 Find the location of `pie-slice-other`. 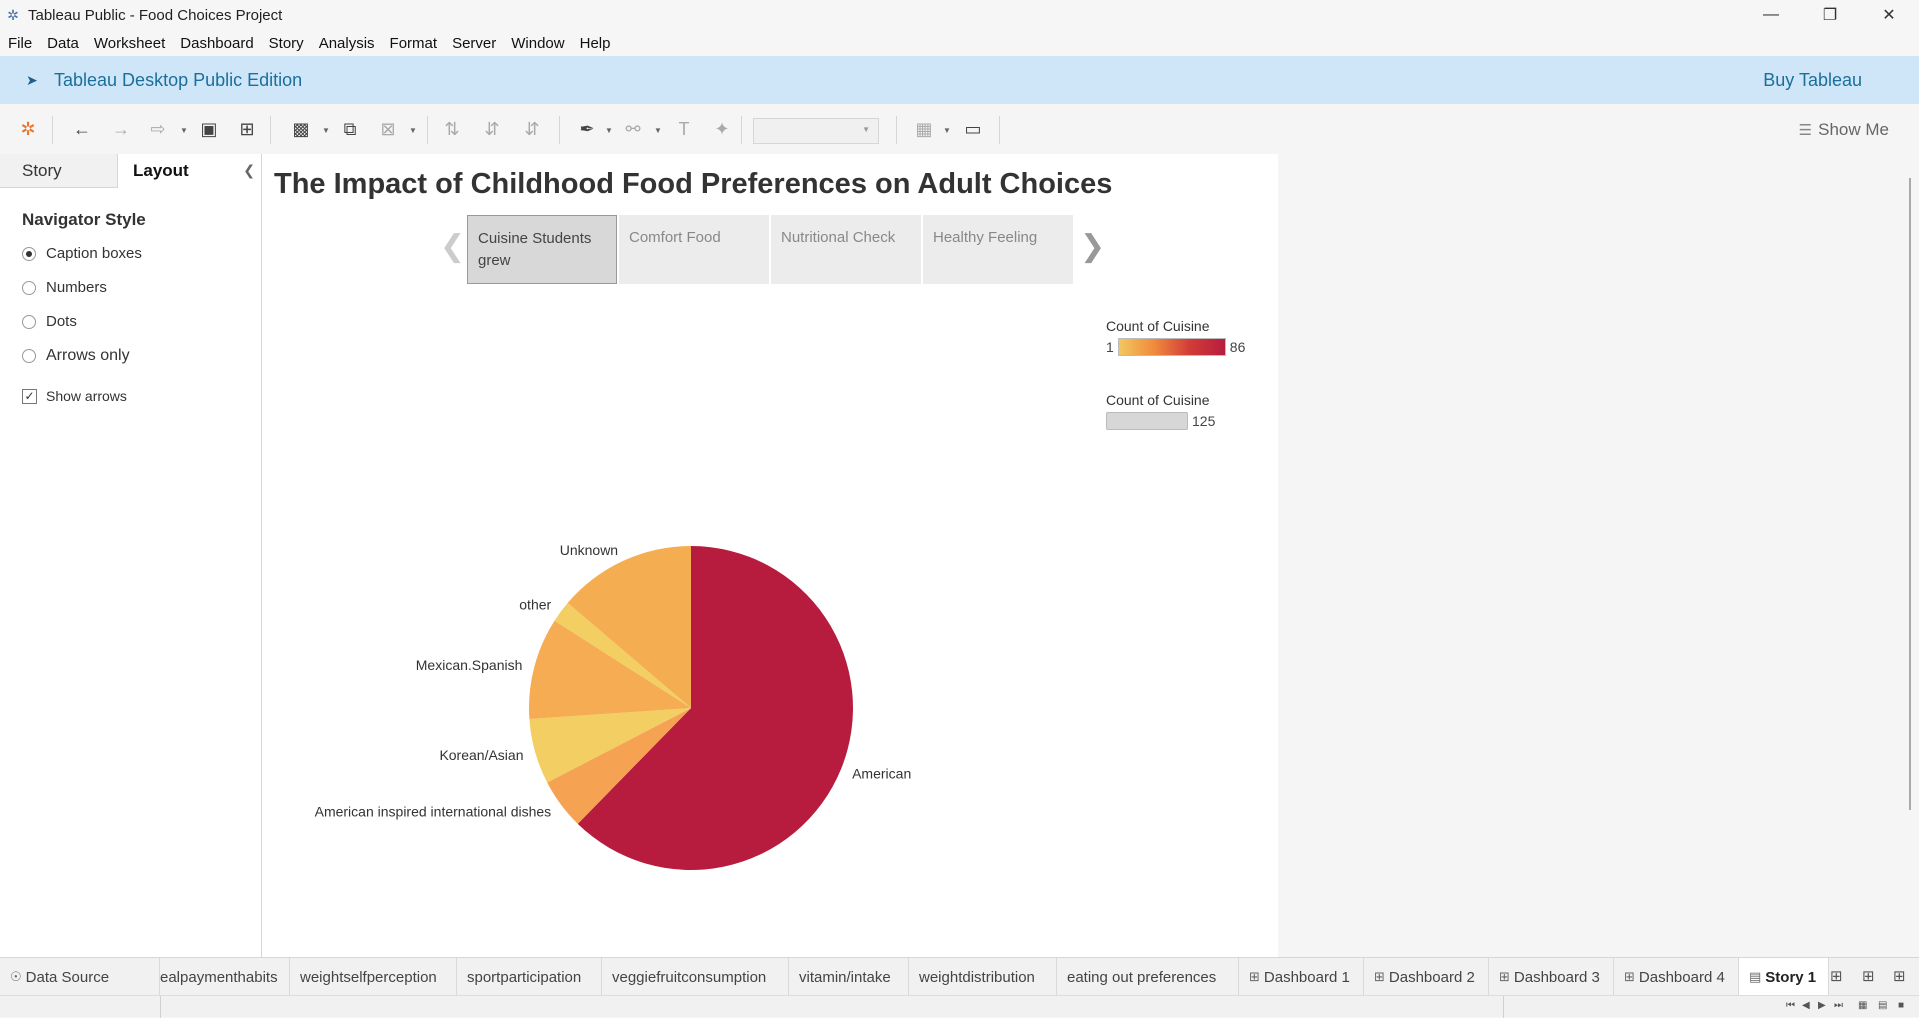

pie-slice-other is located at coordinates (622, 655).